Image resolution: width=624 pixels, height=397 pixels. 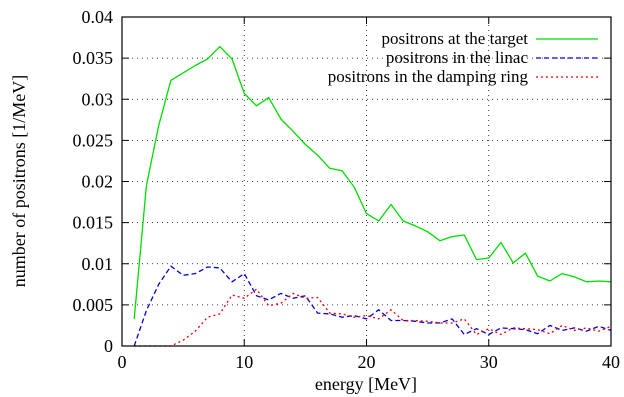 What do you see at coordinates (489, 362) in the screenshot?
I see `x-tick-label: 30` at bounding box center [489, 362].